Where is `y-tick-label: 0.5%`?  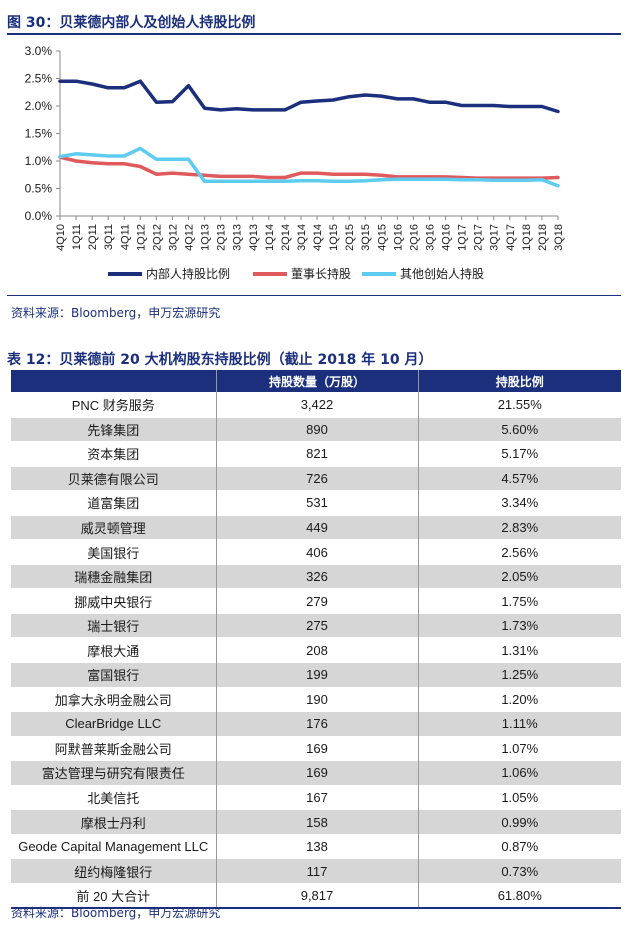 y-tick-label: 0.5% is located at coordinates (39, 189).